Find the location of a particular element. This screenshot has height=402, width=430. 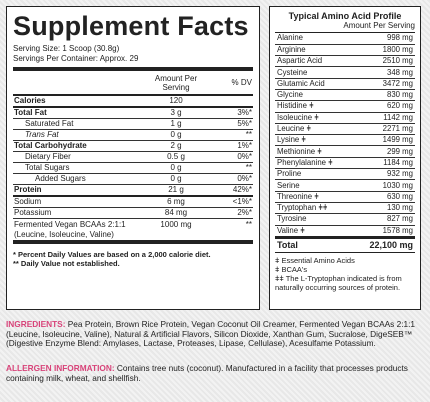

nutrient-row: Added Sugars 0 g 0%* is located at coordinates (133, 179).